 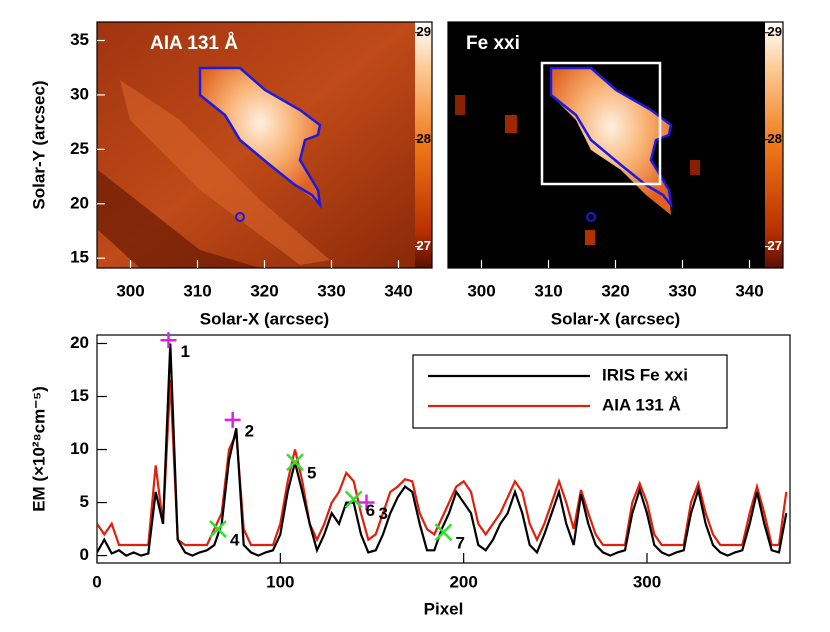 I want to click on x-tick-label: 200, so click(x=463, y=581).